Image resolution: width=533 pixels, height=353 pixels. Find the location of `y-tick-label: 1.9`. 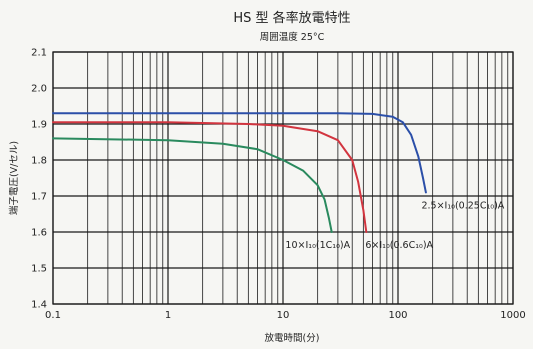

y-tick-label: 1.9 is located at coordinates (39, 125).